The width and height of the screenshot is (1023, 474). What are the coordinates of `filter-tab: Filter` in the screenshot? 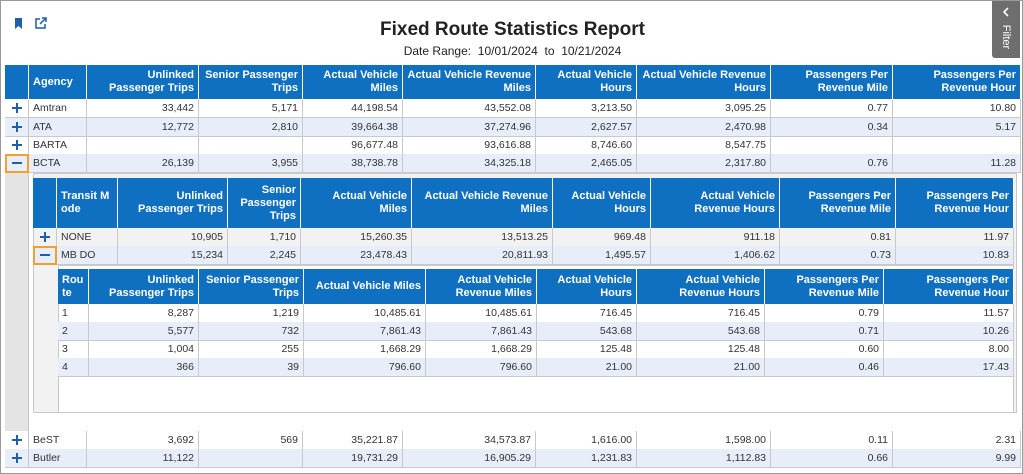 It's located at (1006, 29).